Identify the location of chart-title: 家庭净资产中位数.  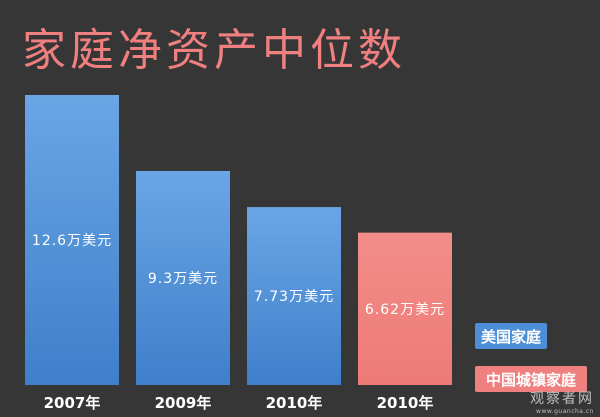
(214, 50).